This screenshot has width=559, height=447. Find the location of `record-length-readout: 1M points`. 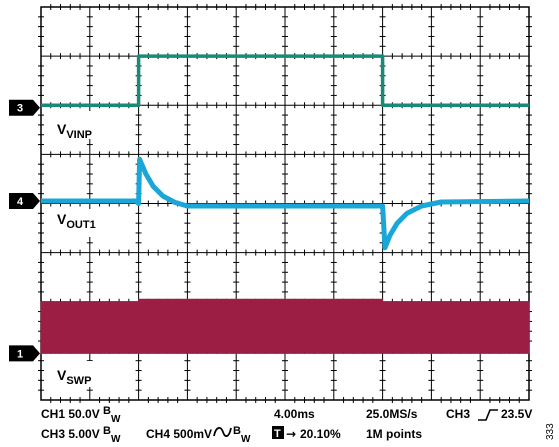

record-length-readout: 1M points is located at coordinates (394, 434).